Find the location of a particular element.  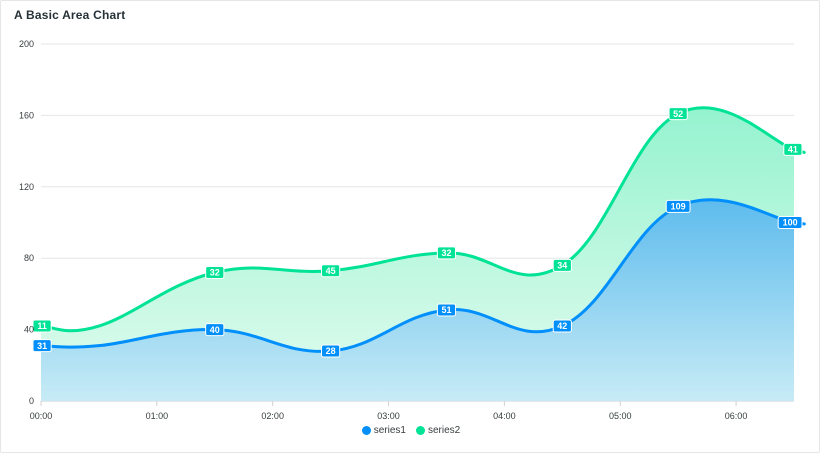

legend-item-series1: series1 is located at coordinates (383, 430).